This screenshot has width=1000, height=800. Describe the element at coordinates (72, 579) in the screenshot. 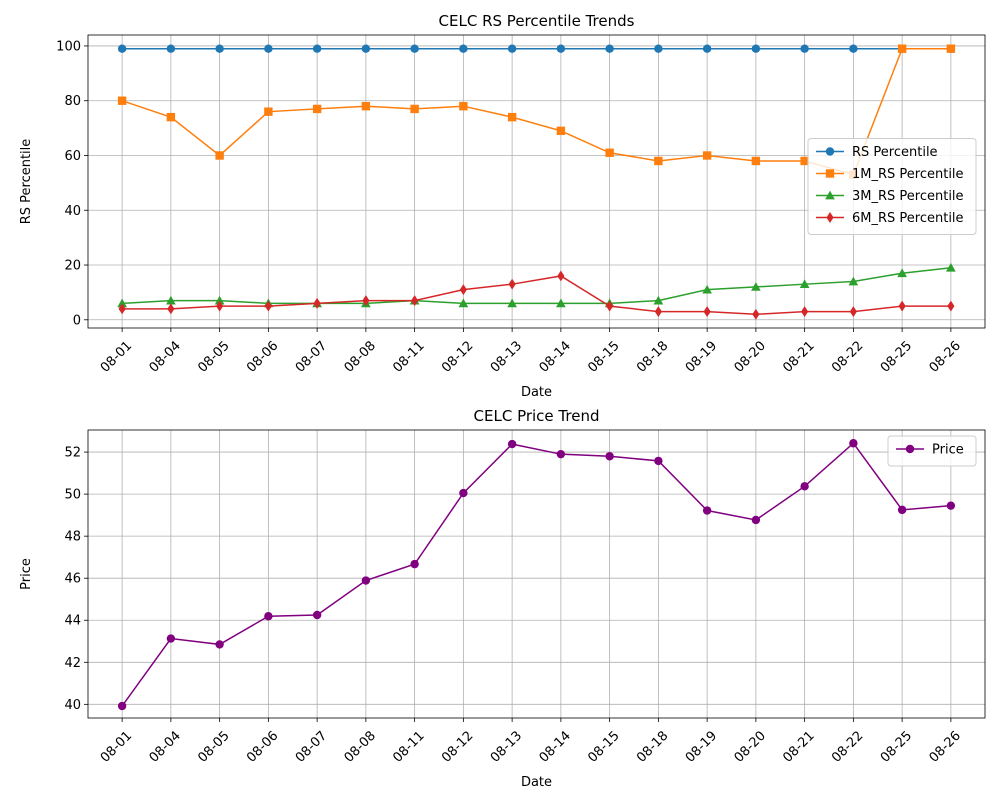

I see `y-tick-label: 46` at that location.